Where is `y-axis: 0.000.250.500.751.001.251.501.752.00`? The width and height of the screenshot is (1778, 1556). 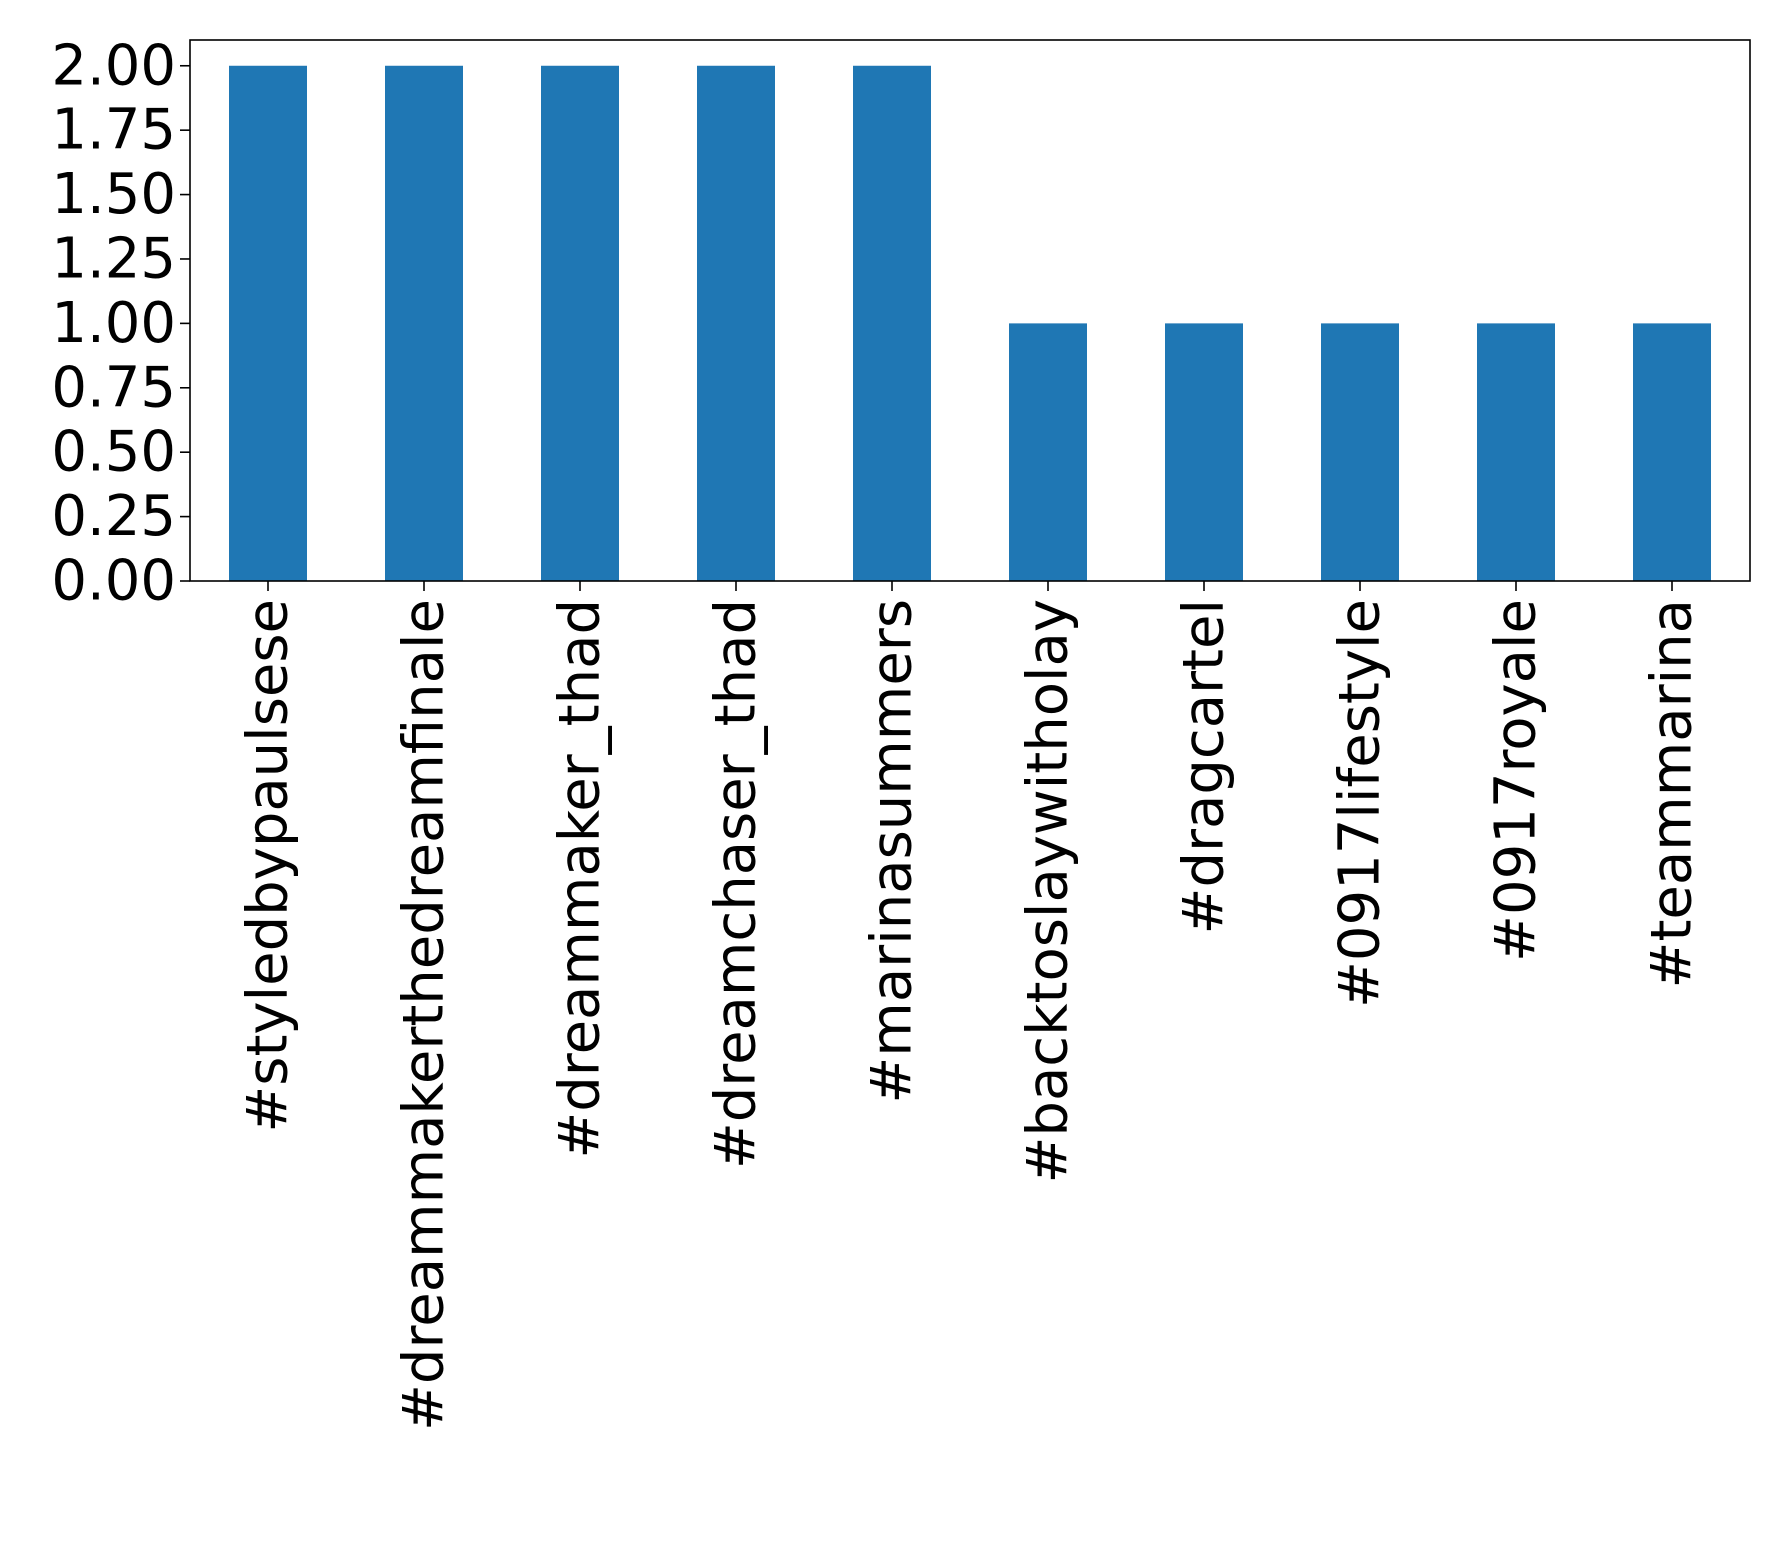 y-axis: 0.000.250.500.751.001.251.501.752.00 is located at coordinates (120, 323).